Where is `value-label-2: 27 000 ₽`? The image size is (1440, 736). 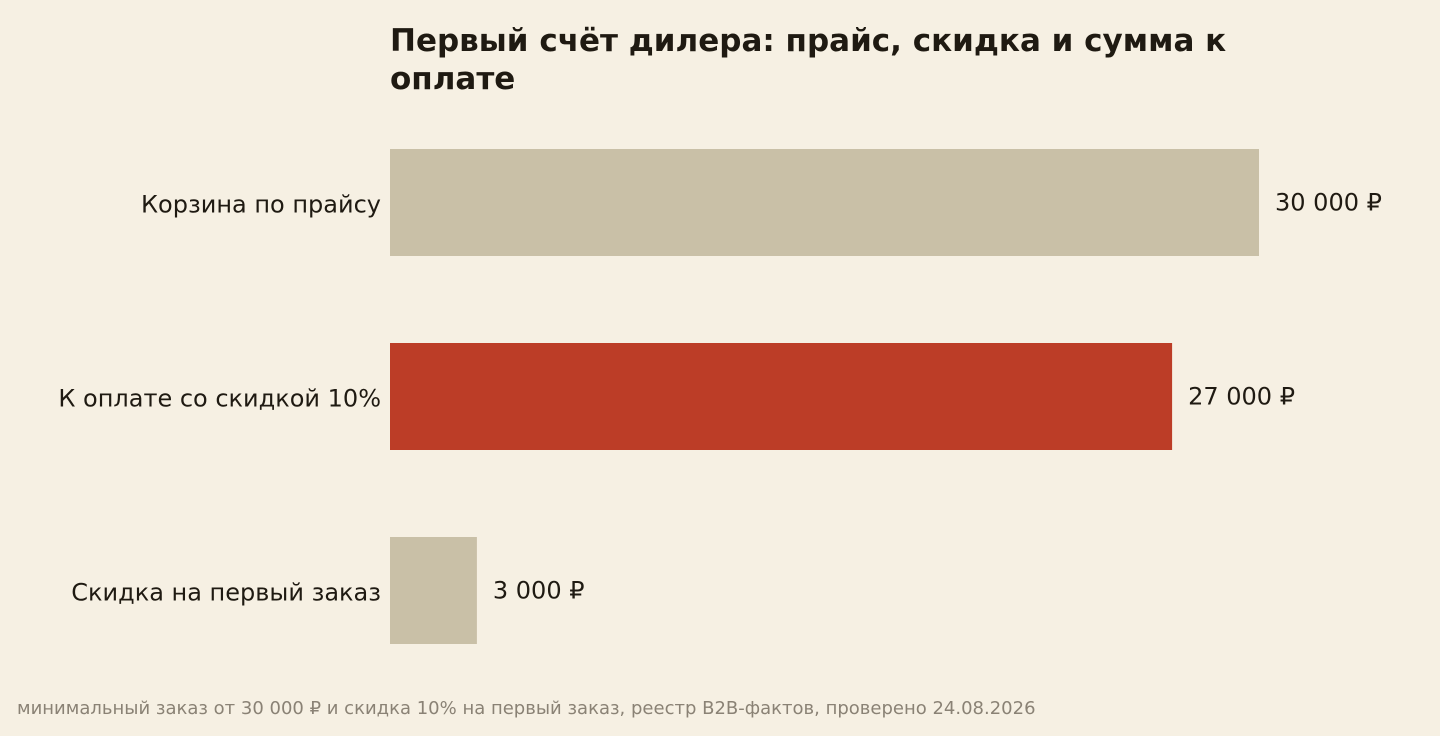
value-label-2: 27 000 ₽ is located at coordinates (1241, 397).